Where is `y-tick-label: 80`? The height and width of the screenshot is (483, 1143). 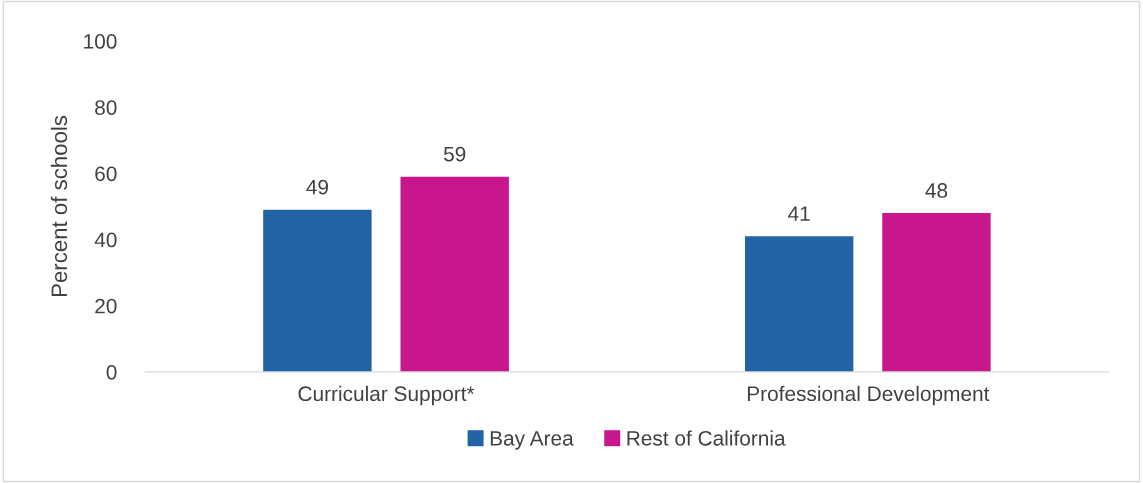
y-tick-label: 80 is located at coordinates (106, 107).